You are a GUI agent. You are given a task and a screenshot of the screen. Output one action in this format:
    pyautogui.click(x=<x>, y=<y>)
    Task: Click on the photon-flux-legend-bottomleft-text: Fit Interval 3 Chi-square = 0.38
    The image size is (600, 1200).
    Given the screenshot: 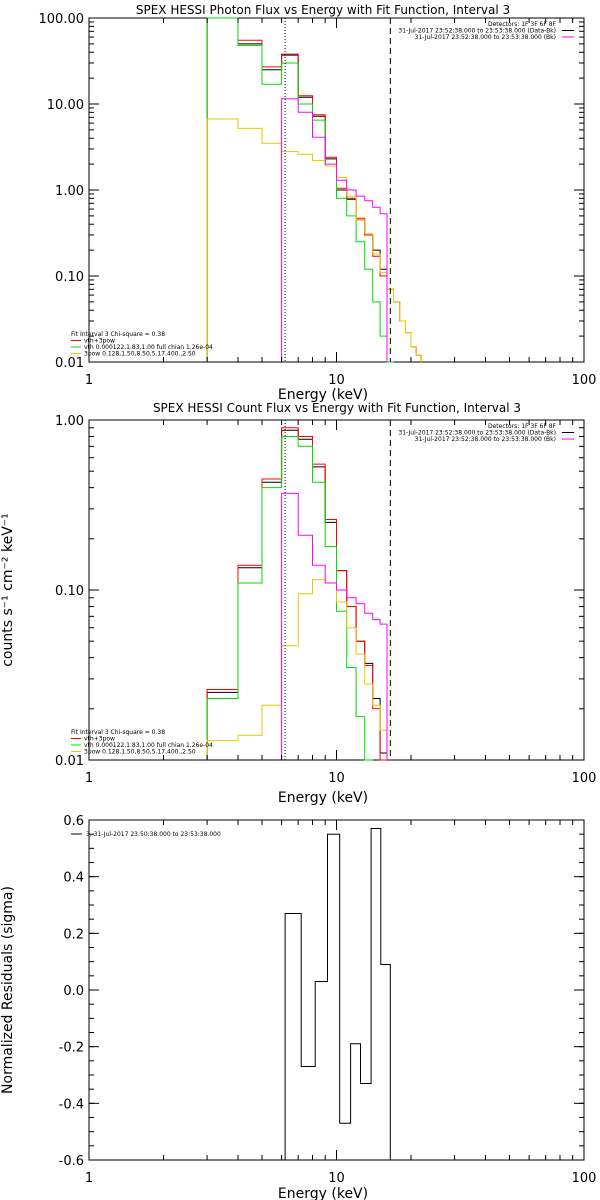 What is the action you would take?
    pyautogui.click(x=118, y=334)
    